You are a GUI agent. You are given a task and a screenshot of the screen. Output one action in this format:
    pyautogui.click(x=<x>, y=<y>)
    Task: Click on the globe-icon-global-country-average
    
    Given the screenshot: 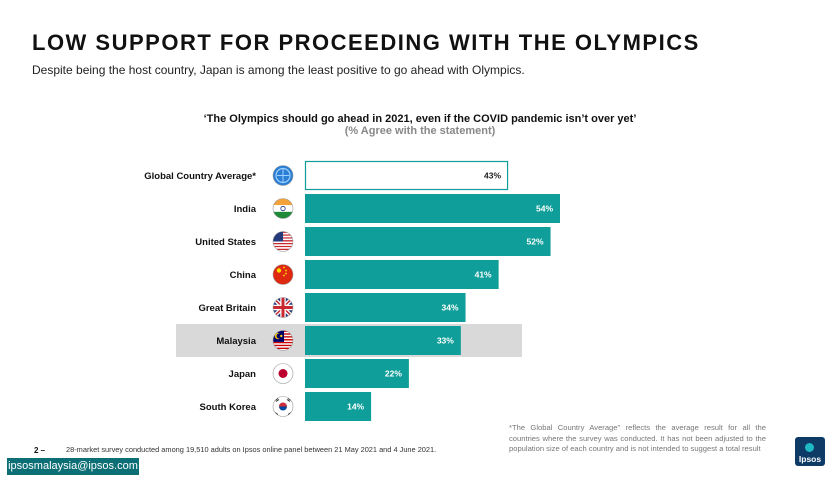 What is the action you would take?
    pyautogui.click(x=283, y=175)
    